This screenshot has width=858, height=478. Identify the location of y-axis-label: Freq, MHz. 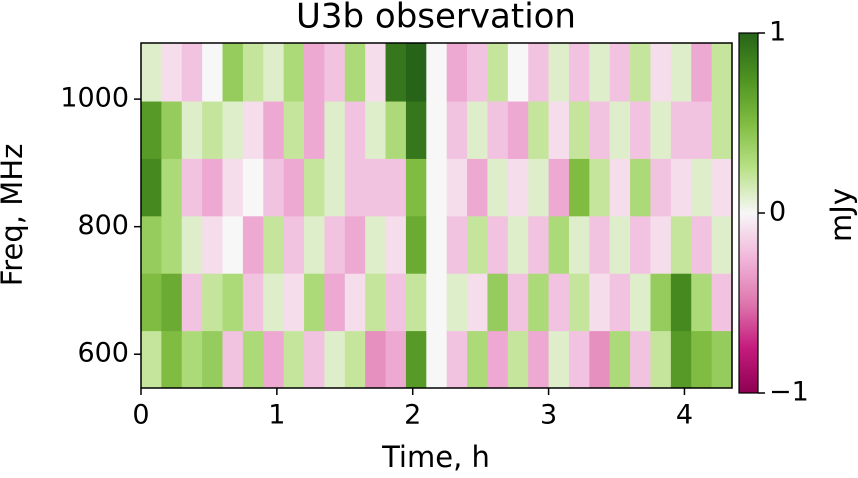
(14, 215).